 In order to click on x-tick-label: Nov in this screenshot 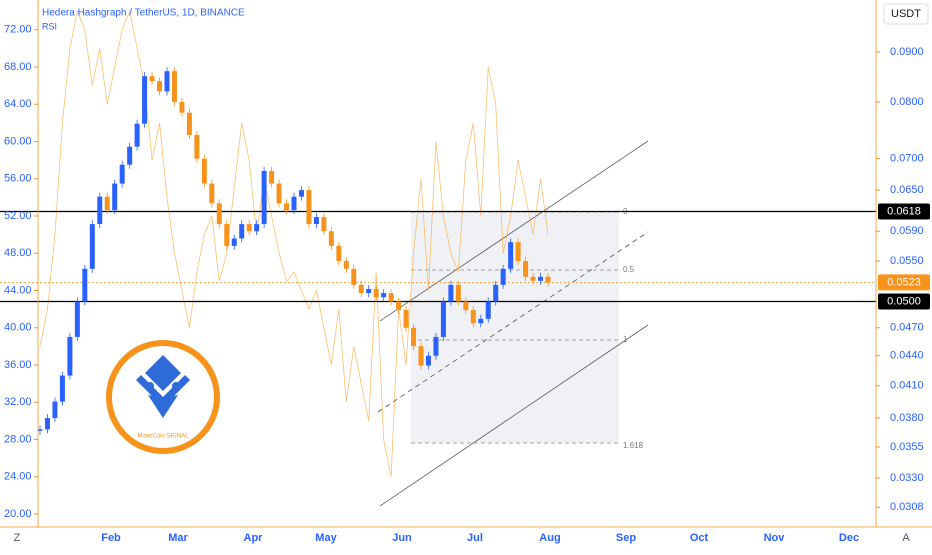, I will do `click(775, 538)`.